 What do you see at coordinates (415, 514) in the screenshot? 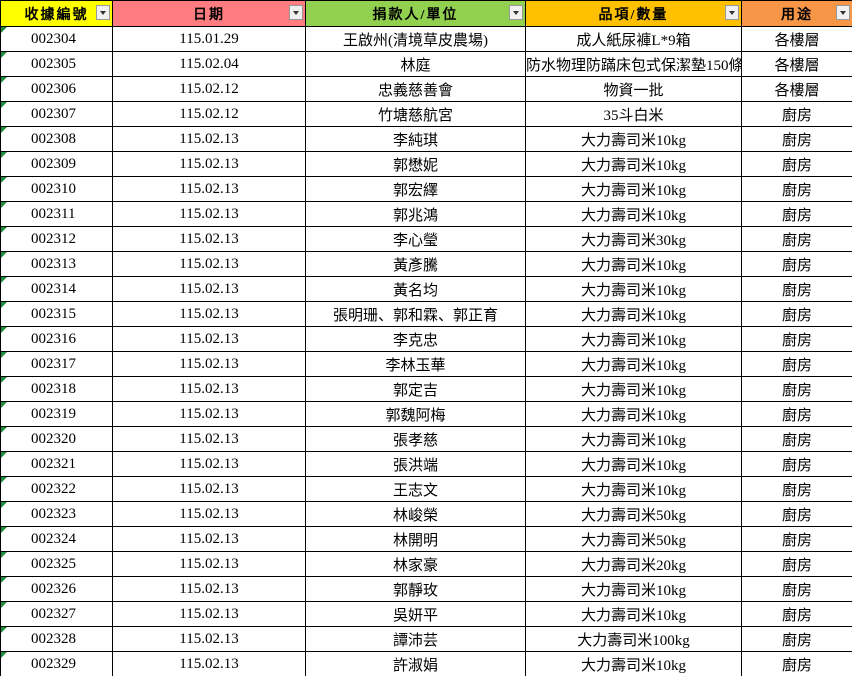
I see `cell: 林峻榮` at bounding box center [415, 514].